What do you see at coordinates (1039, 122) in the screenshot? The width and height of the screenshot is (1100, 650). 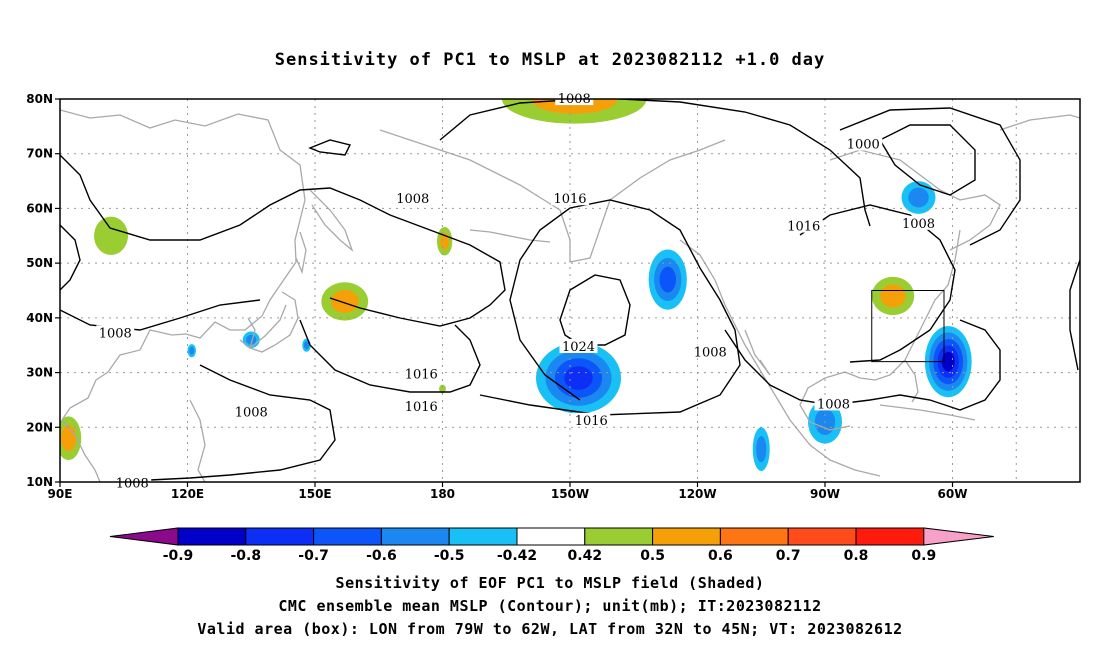 I see `coast-greenland` at bounding box center [1039, 122].